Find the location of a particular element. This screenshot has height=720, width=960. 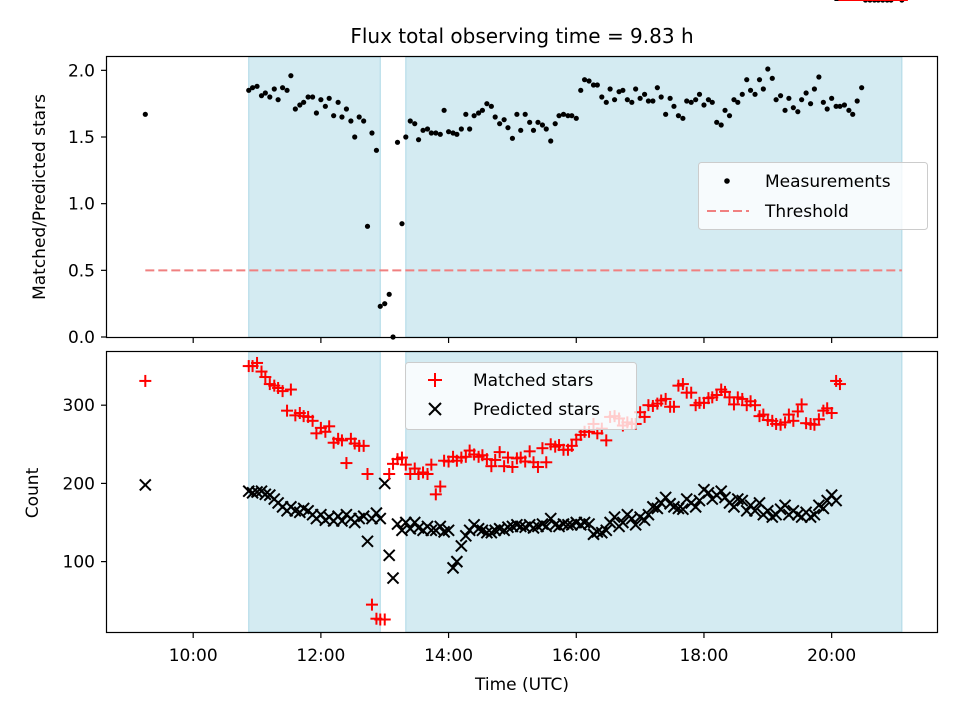

legend-measurements-marker is located at coordinates (727, 181).